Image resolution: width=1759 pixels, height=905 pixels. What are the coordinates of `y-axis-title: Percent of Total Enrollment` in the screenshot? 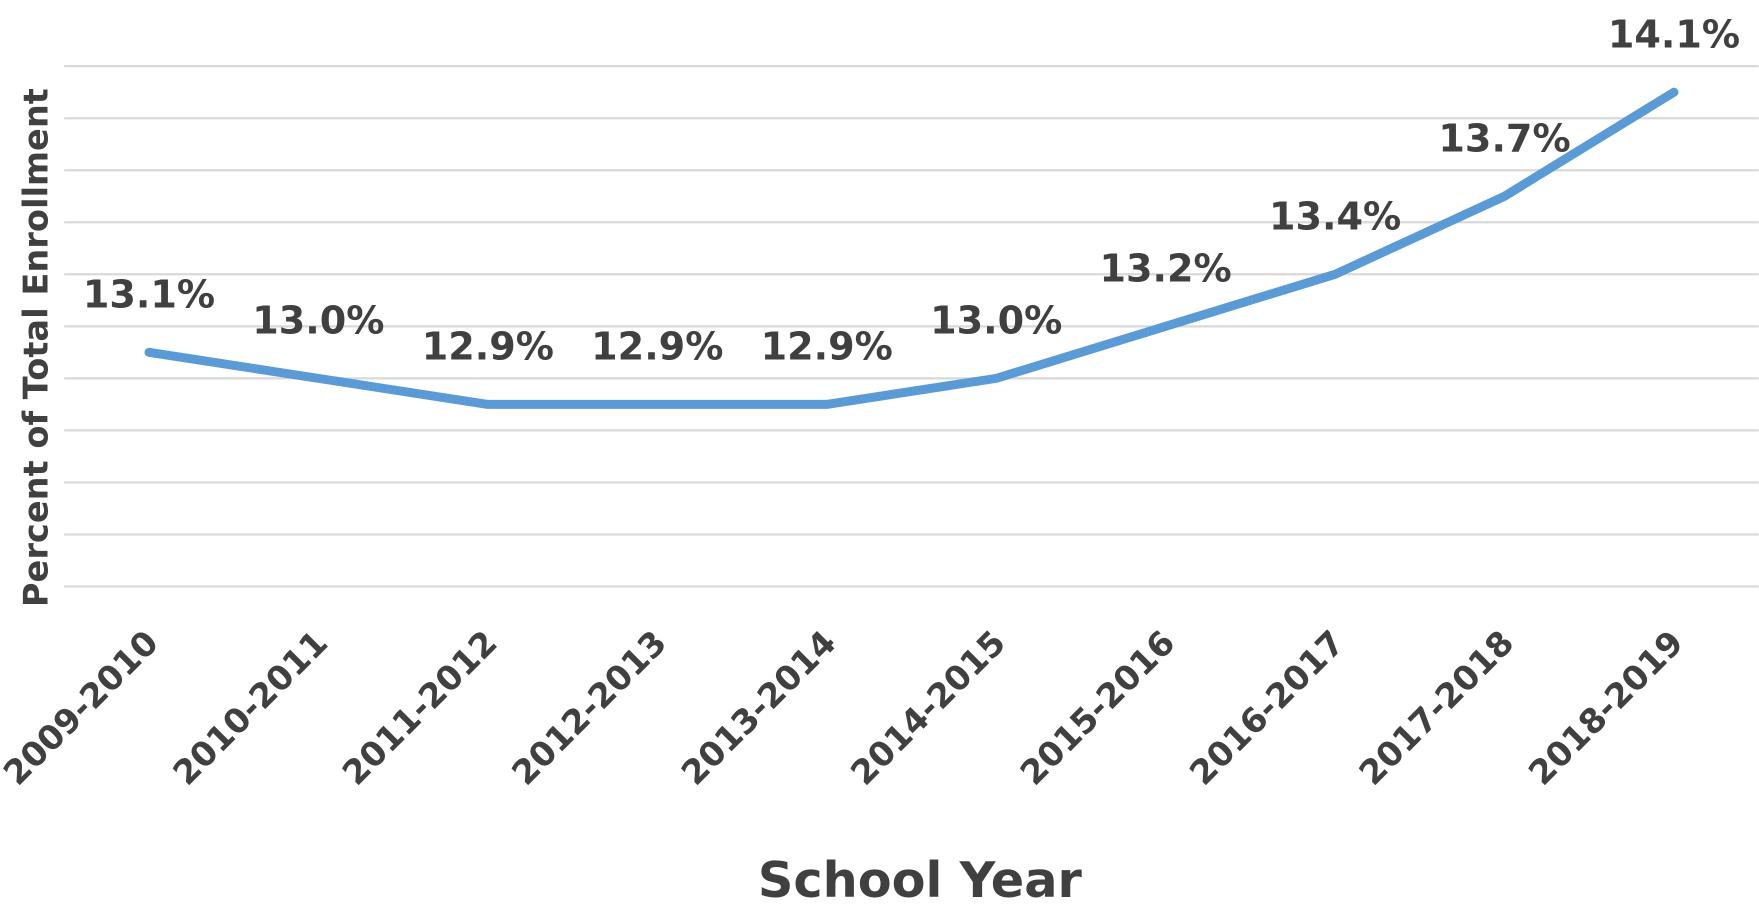 It's located at (35, 347).